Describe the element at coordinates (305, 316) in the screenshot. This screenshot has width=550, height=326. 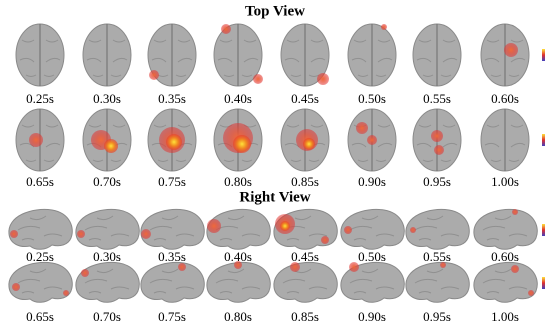
I see `time-label: 0.85s` at that location.